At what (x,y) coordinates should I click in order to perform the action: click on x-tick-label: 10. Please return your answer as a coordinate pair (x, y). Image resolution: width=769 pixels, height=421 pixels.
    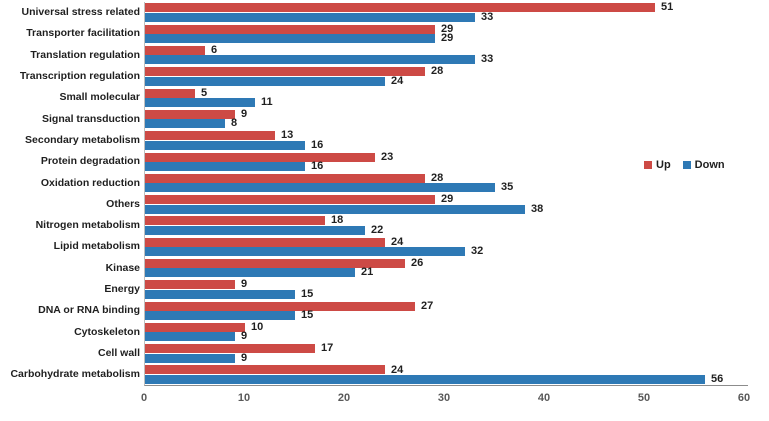
    Looking at the image, I should click on (244, 398).